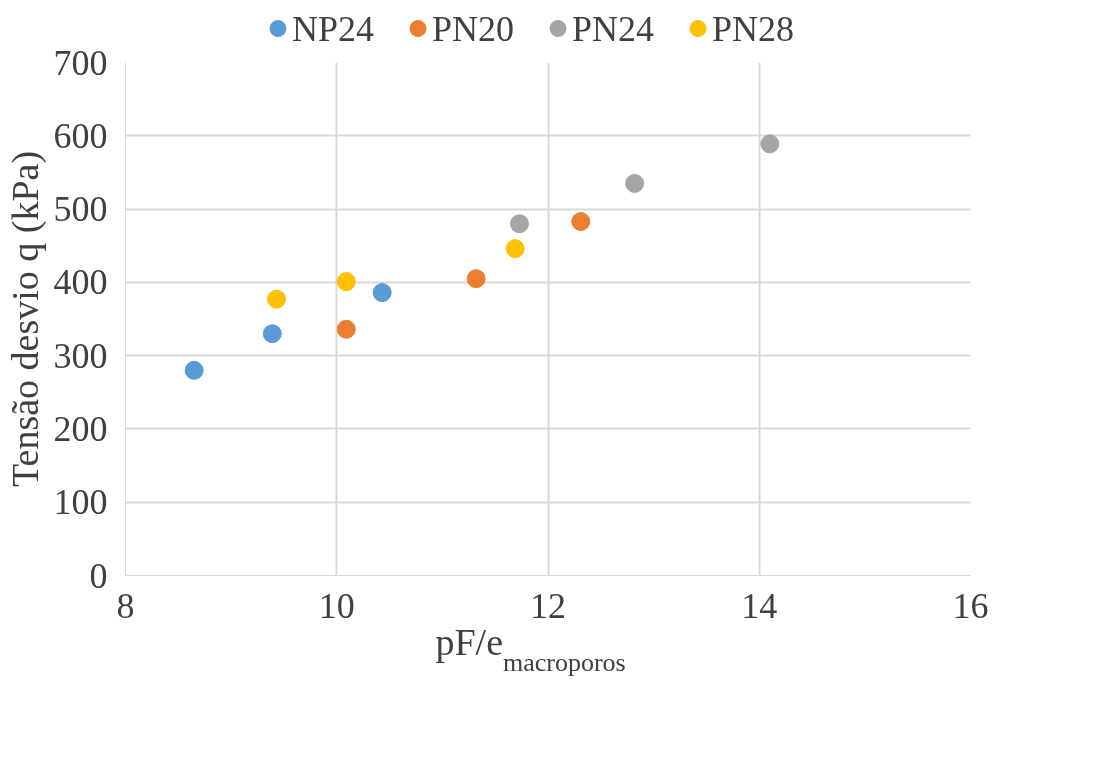  What do you see at coordinates (759, 605) in the screenshot?
I see `x-tick-label: 14` at bounding box center [759, 605].